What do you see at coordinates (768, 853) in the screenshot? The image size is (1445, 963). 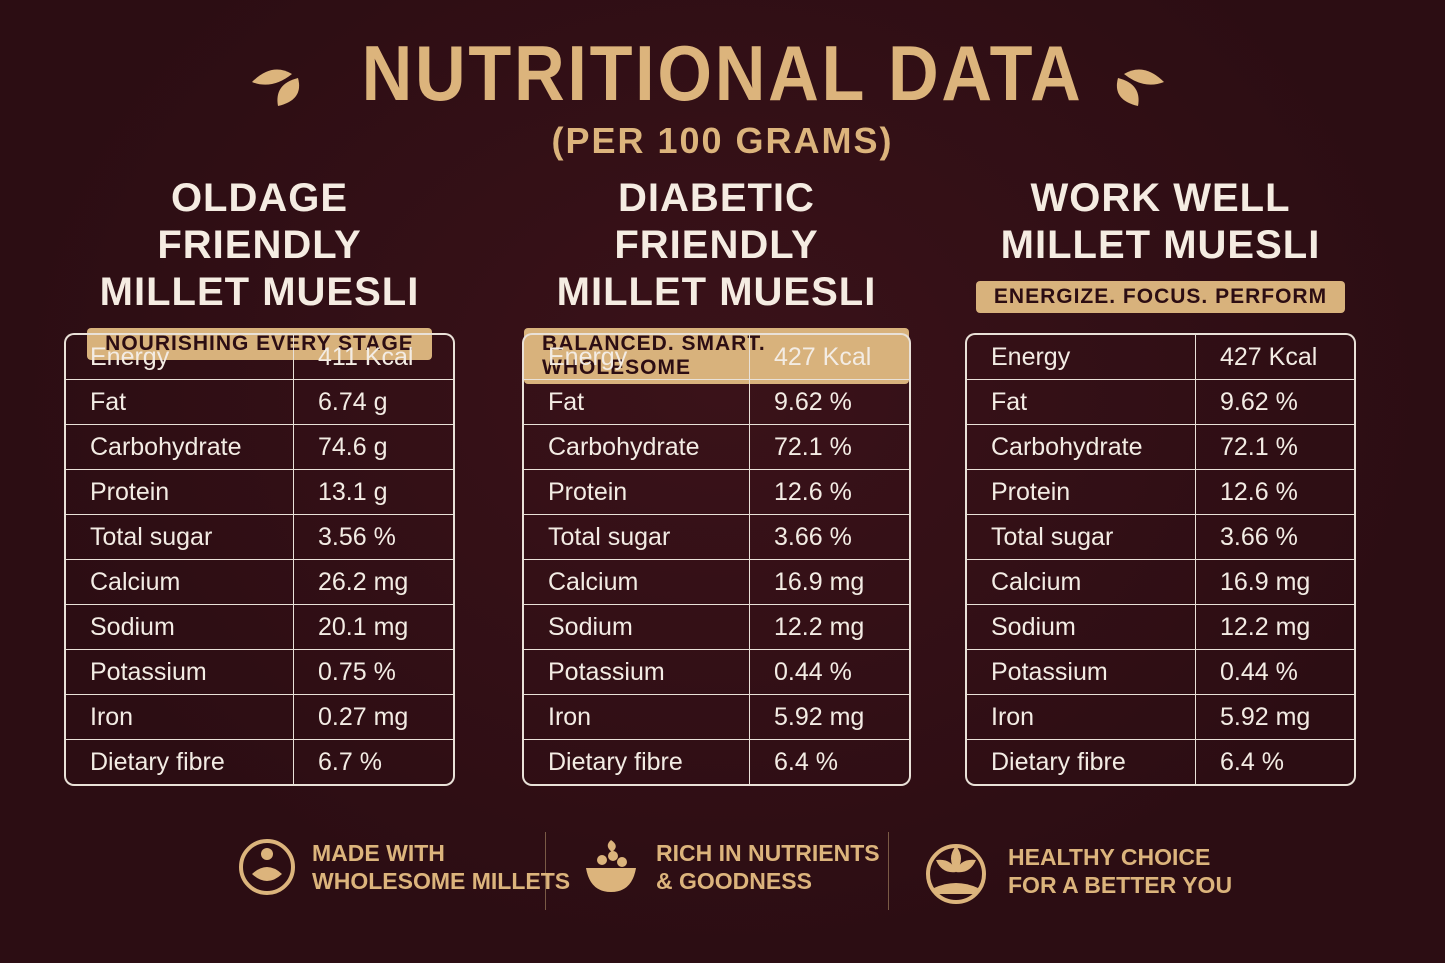 I see `feature-line: RICH IN NUTRIENTS` at bounding box center [768, 853].